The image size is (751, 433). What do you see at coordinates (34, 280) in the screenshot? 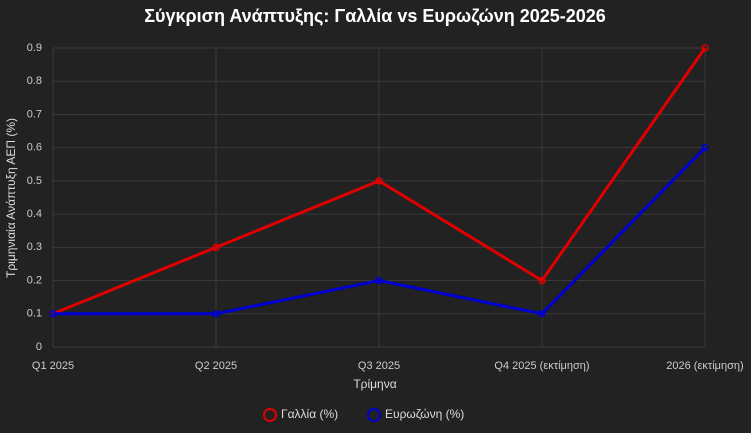
I see `y-tick-label: 0.2` at bounding box center [34, 280].